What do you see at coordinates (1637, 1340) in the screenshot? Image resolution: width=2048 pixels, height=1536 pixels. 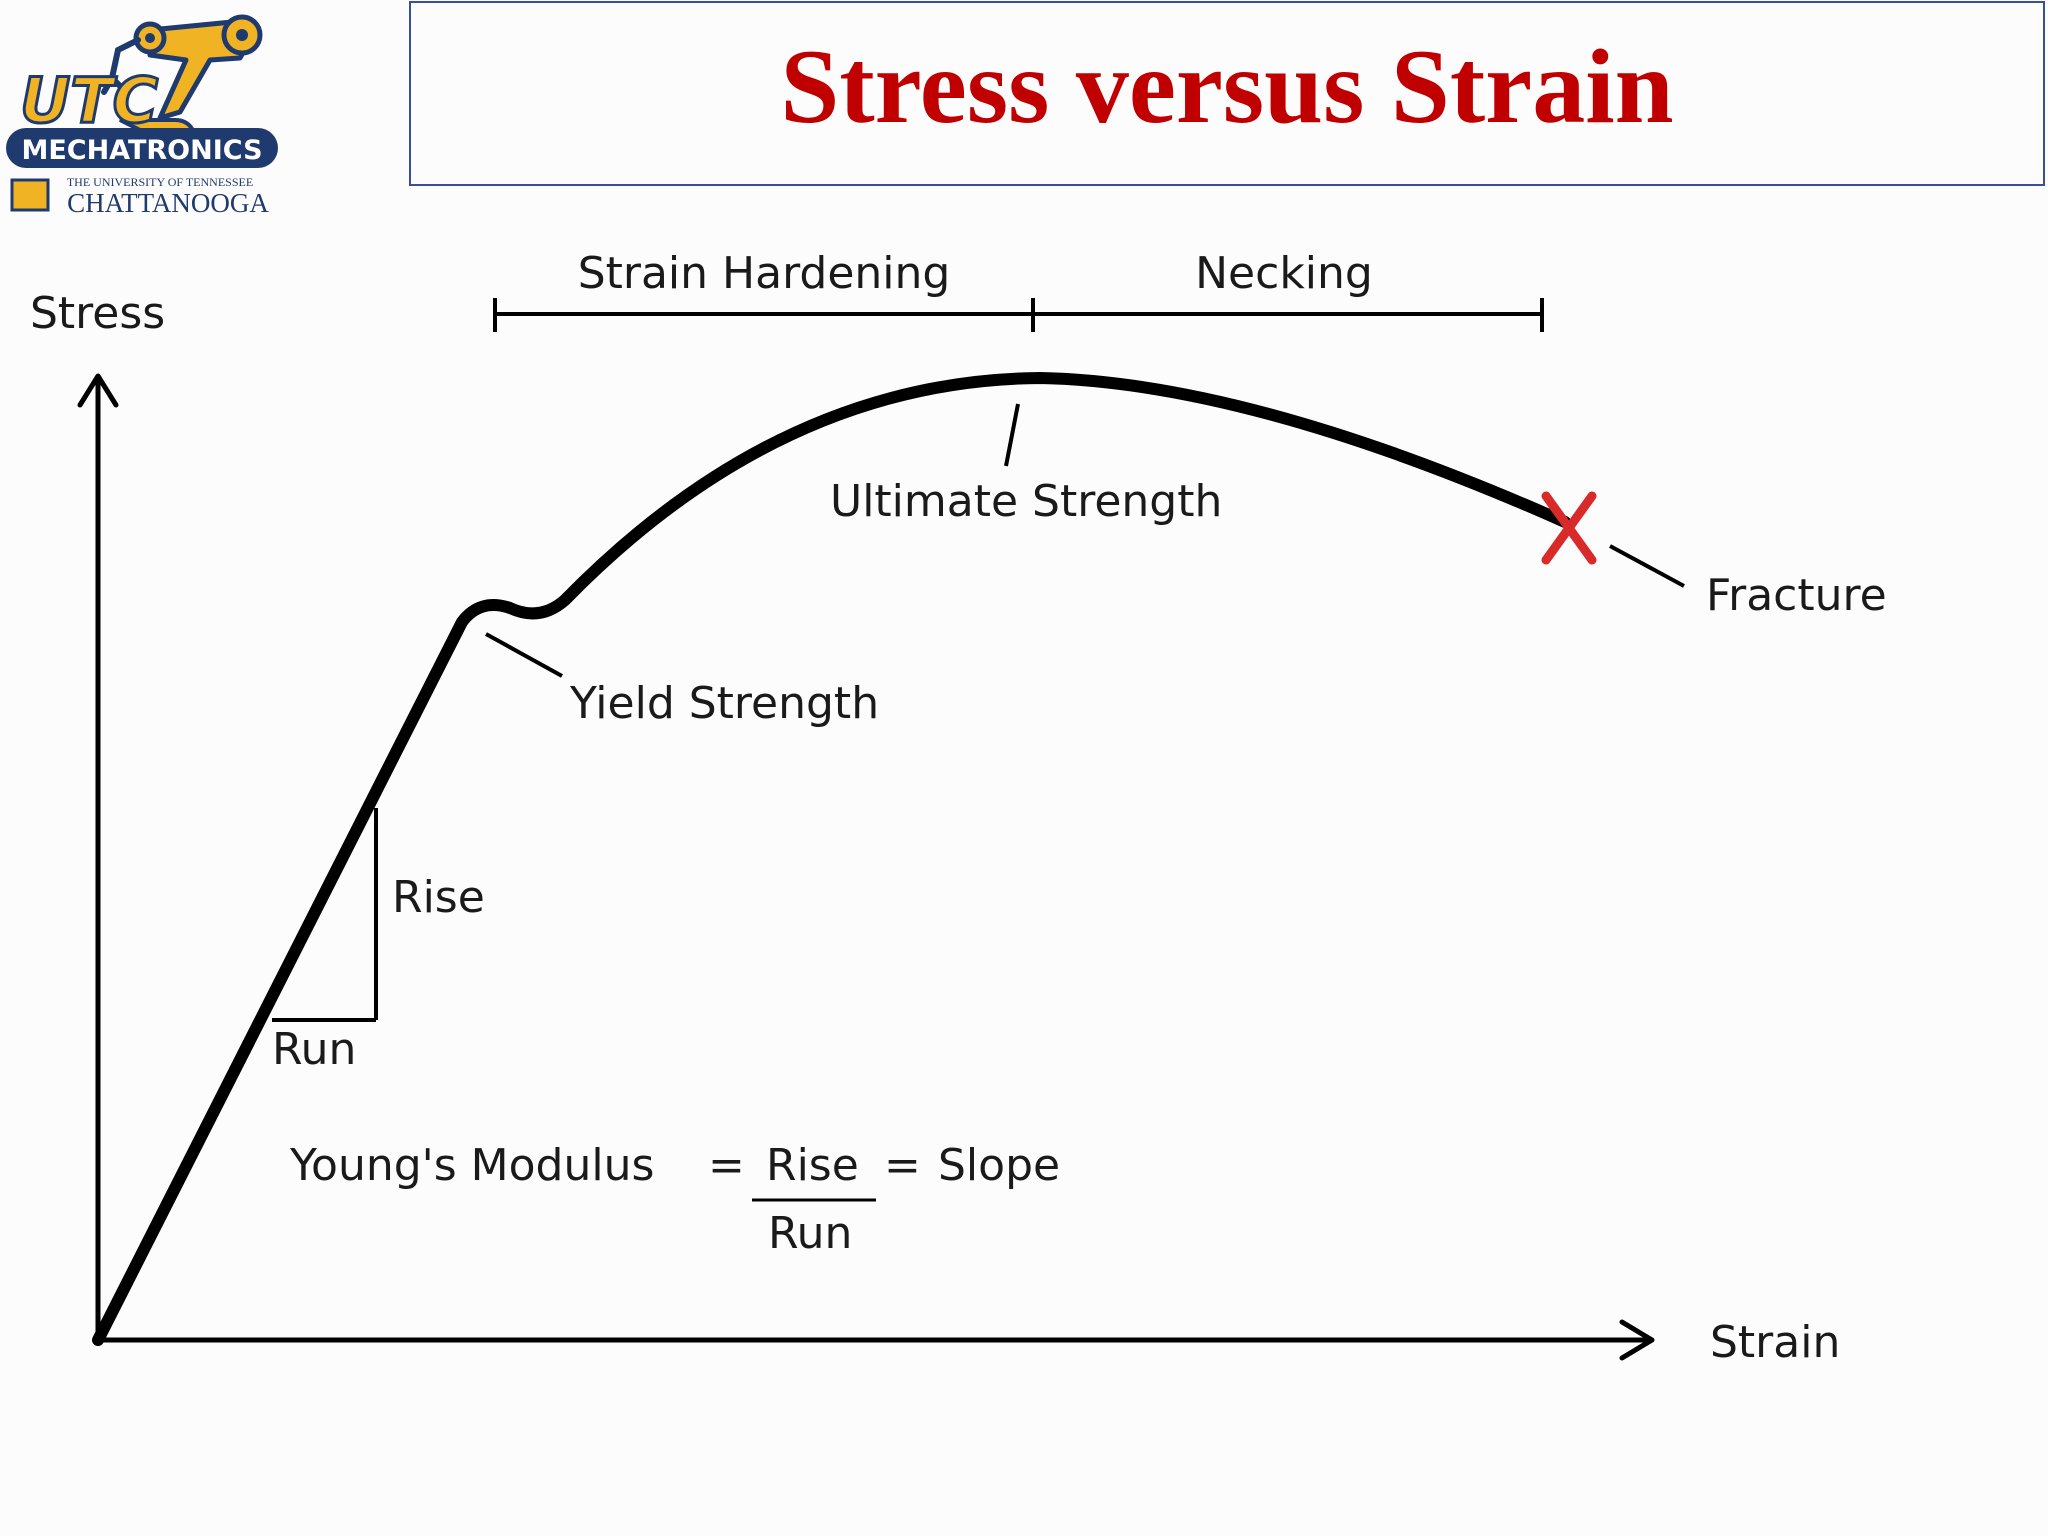 I see `x-axis-arrow` at bounding box center [1637, 1340].